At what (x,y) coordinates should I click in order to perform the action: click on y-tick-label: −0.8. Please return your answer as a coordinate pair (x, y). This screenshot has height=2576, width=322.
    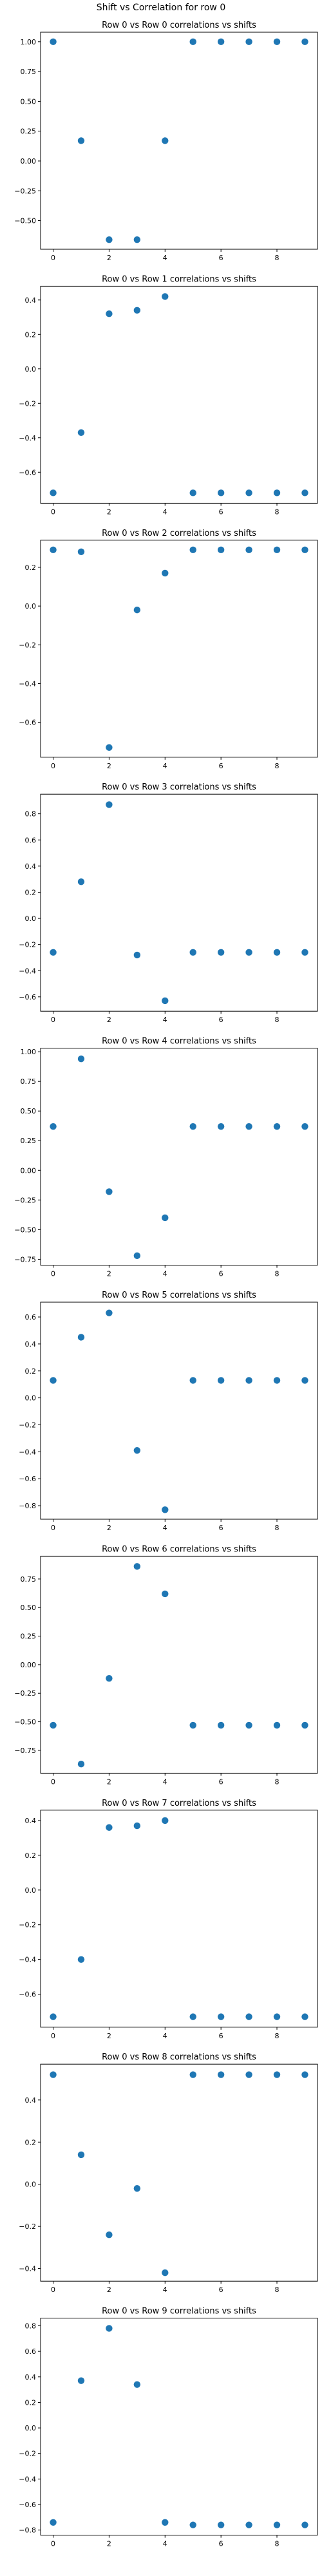
    Looking at the image, I should click on (28, 1506).